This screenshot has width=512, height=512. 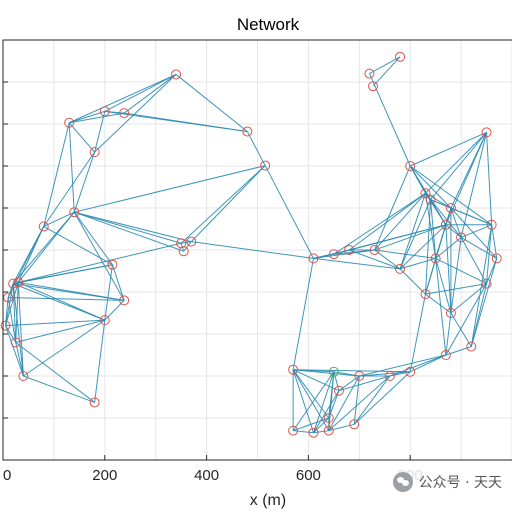 I want to click on watermark-text: 公众号 · 天天, so click(x=460, y=483).